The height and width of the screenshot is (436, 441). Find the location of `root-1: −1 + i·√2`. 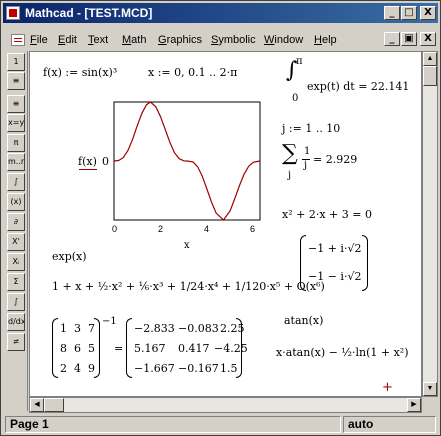

root-1: −1 + i·√2 is located at coordinates (335, 248).